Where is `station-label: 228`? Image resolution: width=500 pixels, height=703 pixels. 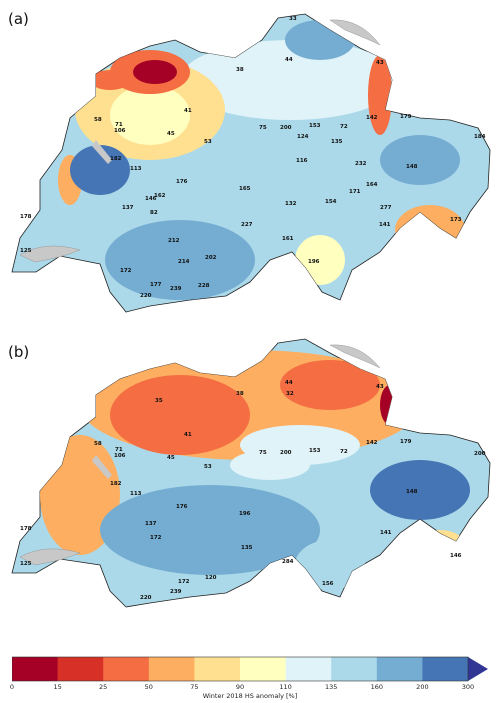 station-label: 228 is located at coordinates (204, 286).